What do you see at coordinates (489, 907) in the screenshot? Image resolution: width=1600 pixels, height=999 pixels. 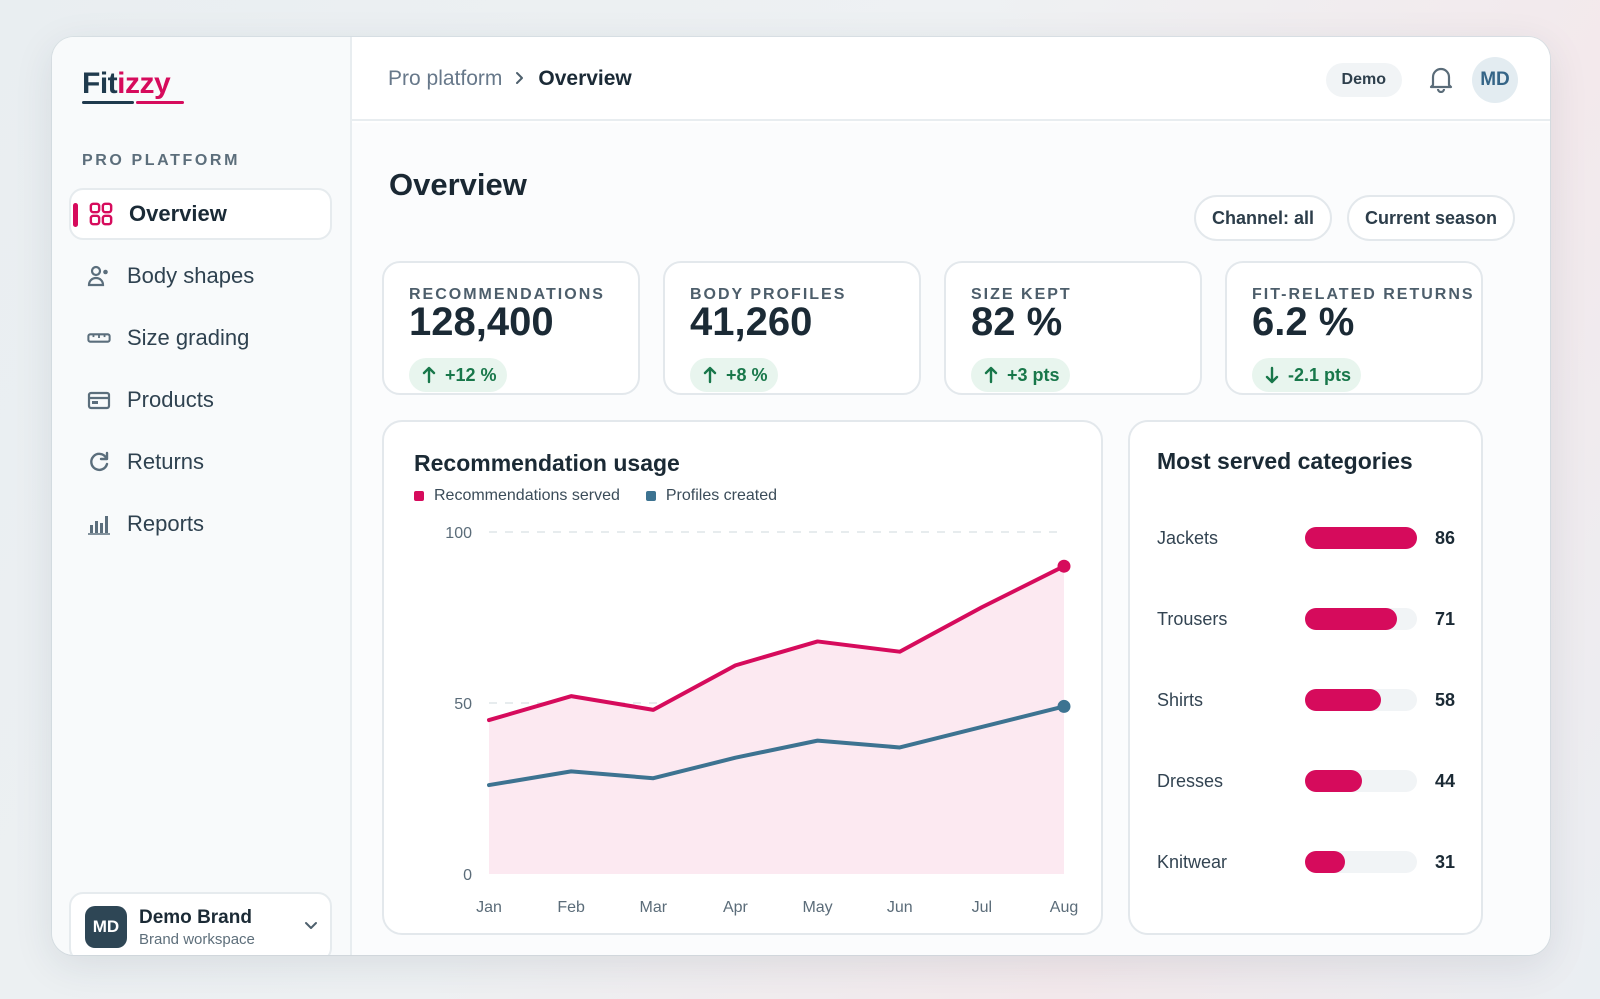 I see `x-tick-label: Jan` at bounding box center [489, 907].